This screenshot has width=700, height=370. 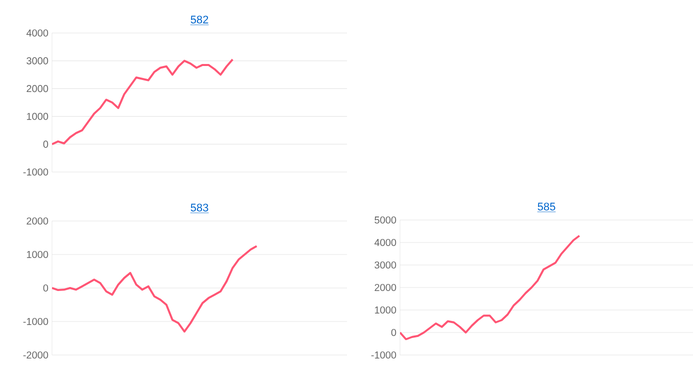 What do you see at coordinates (199, 20) in the screenshot?
I see `chart-title: 582` at bounding box center [199, 20].